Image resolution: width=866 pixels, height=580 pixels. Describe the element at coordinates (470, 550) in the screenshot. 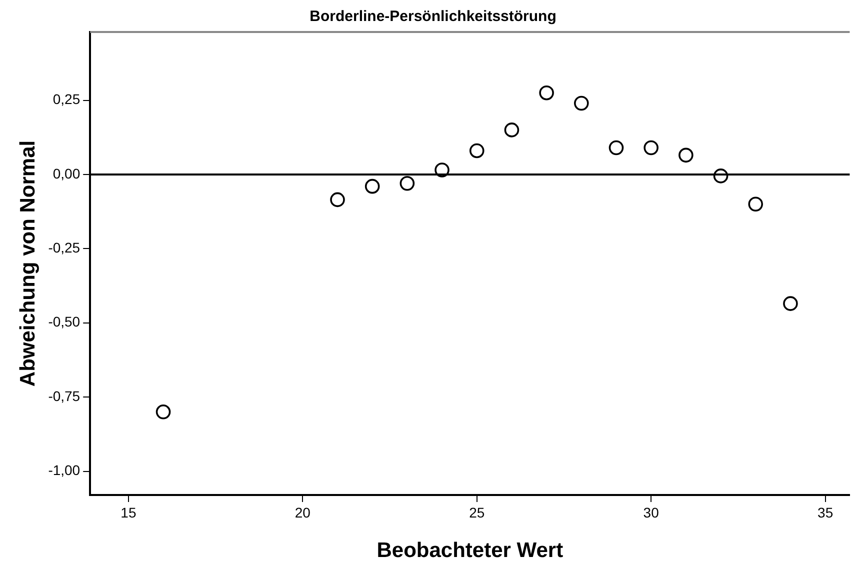

I see `x-axis-title: Beobachteter Wert` at that location.